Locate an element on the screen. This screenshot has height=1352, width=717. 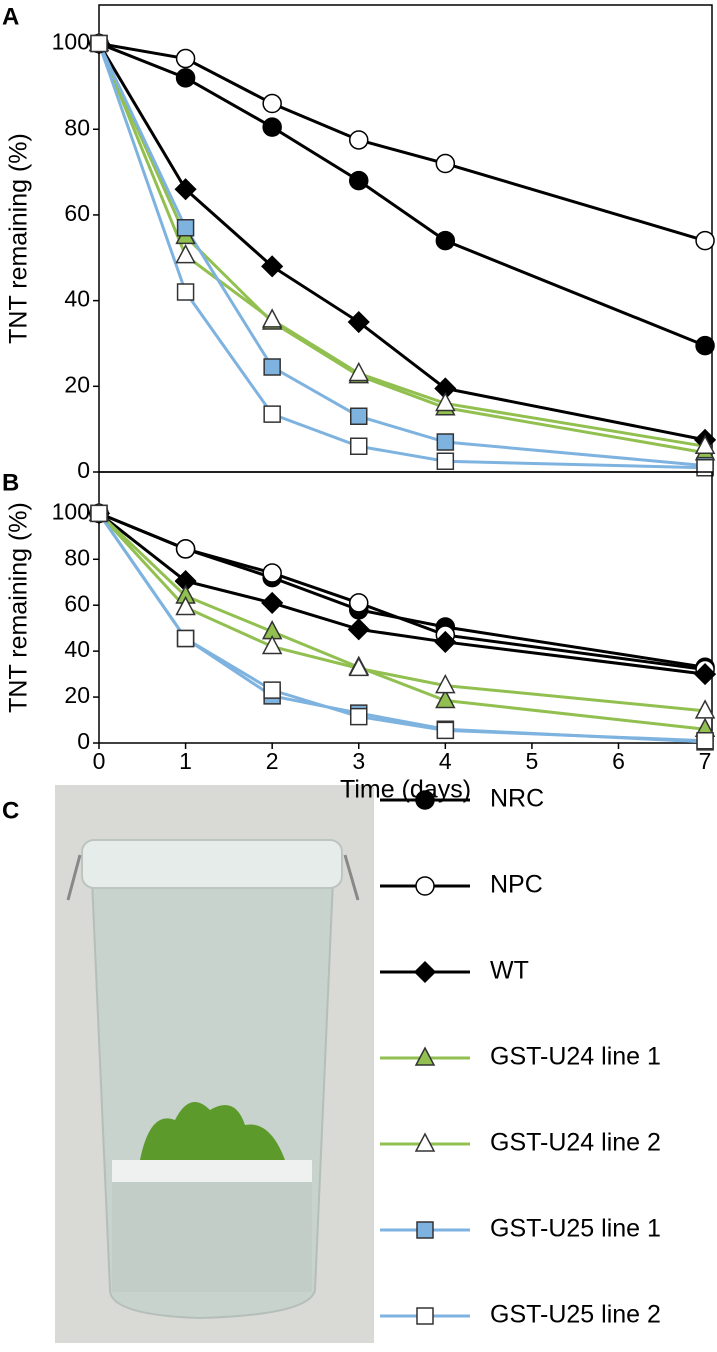
x-tick-label: 1 is located at coordinates (185, 761).